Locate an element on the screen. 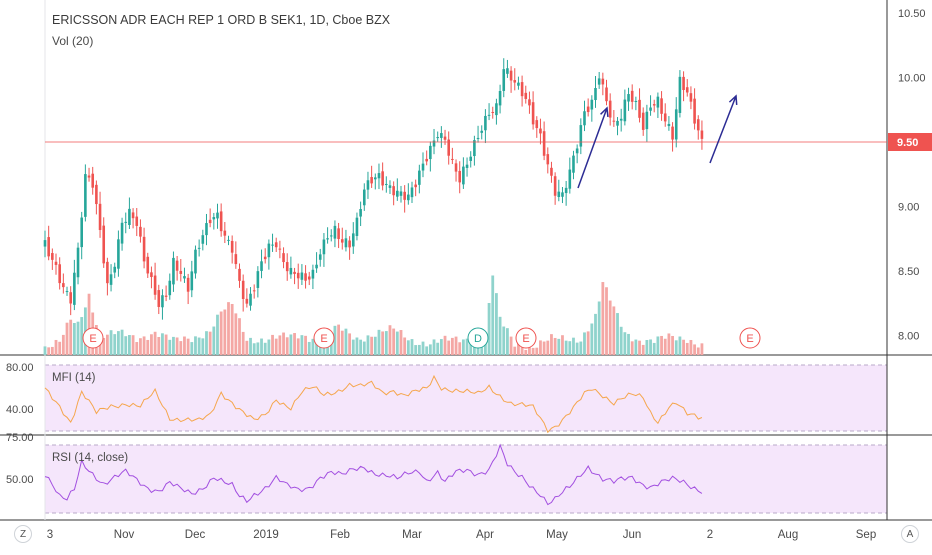 The height and width of the screenshot is (555, 932). scale-z-button: Z is located at coordinates (23, 534).